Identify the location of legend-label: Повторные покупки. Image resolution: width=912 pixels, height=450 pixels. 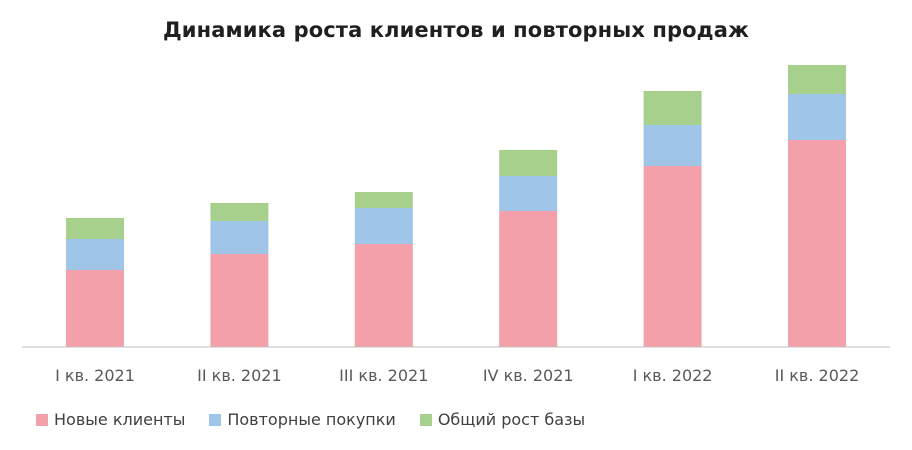
(311, 419).